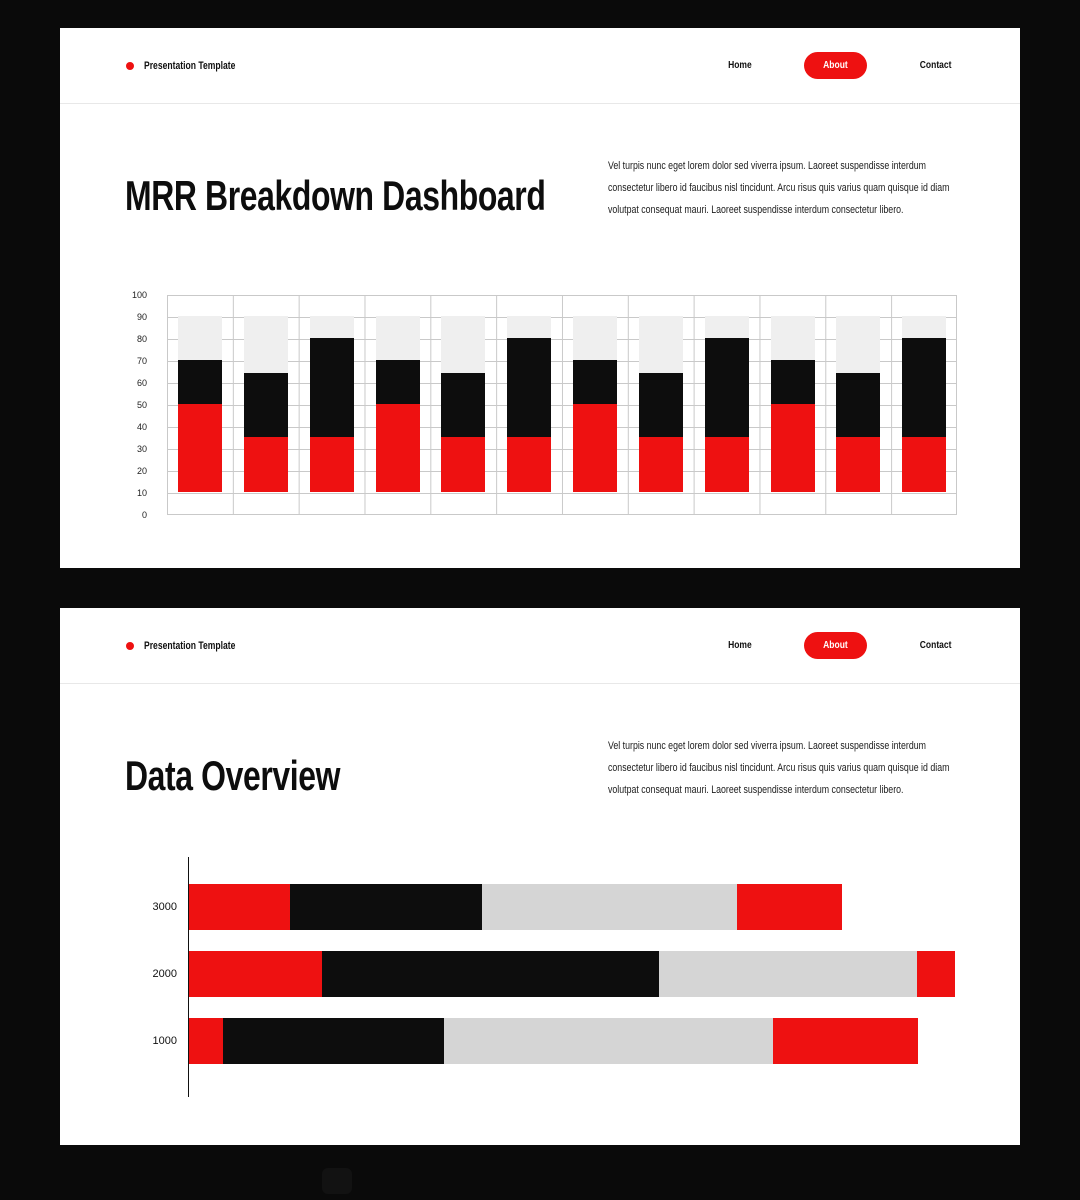 The image size is (1080, 1200). What do you see at coordinates (540, 646) in the screenshot?
I see `slide2-header: Presentation Template Home About Contact` at bounding box center [540, 646].